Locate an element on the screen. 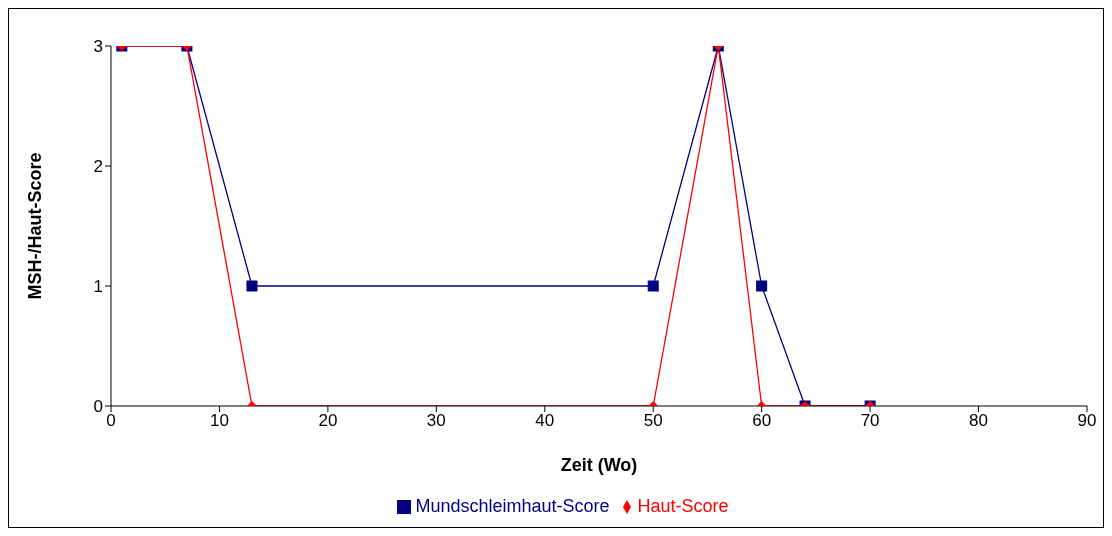 This screenshot has height=536, width=1112. x-tick-label: 20 is located at coordinates (328, 421).